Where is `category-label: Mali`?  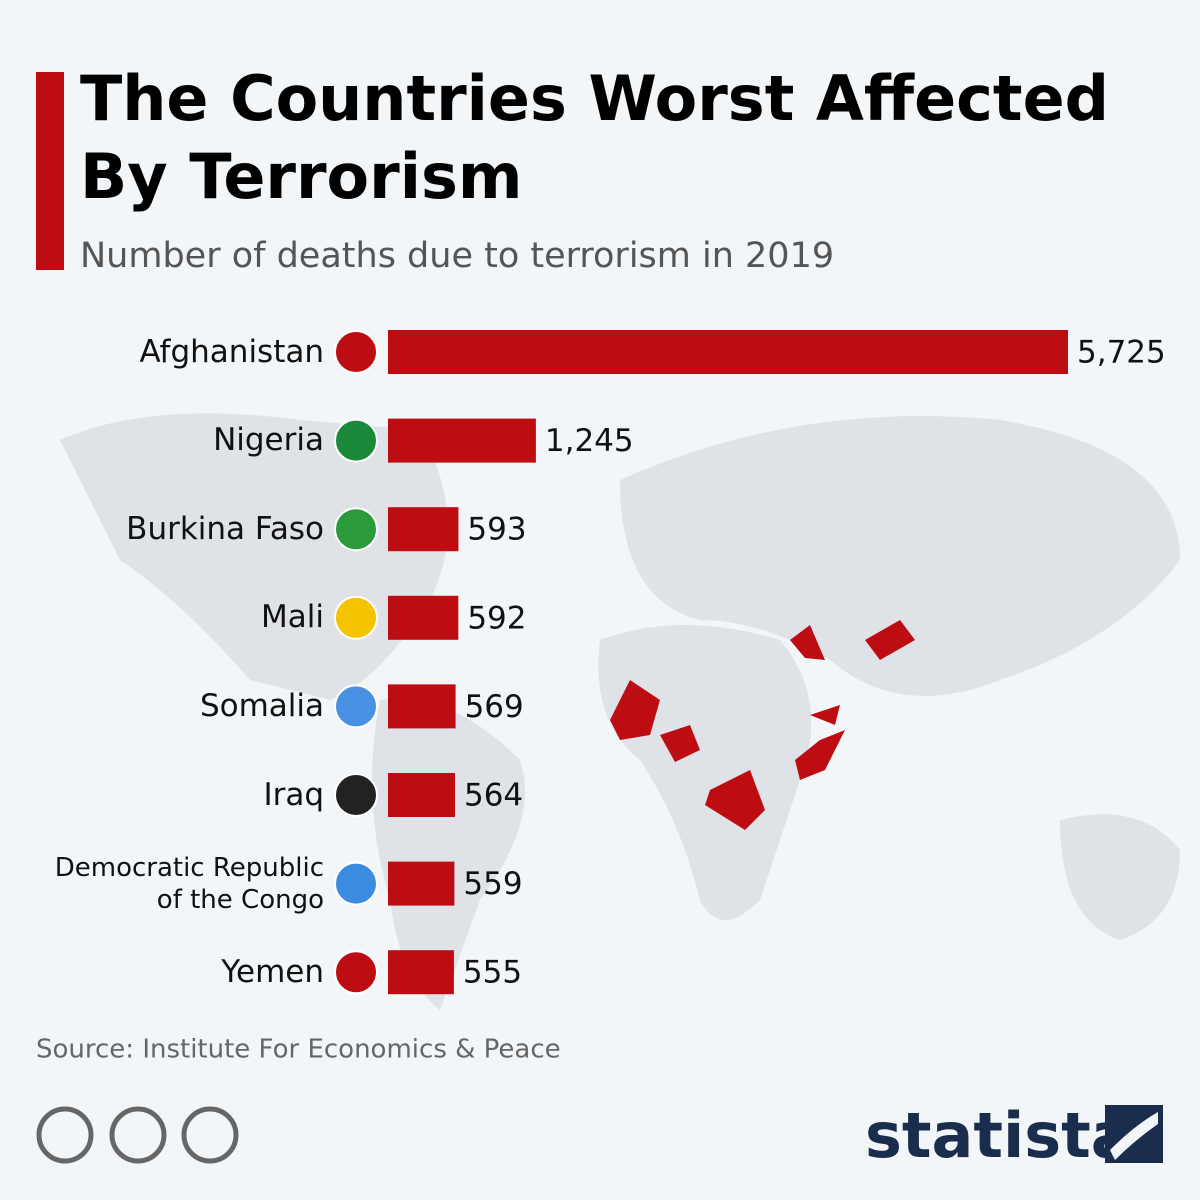 category-label: Mali is located at coordinates (292, 617).